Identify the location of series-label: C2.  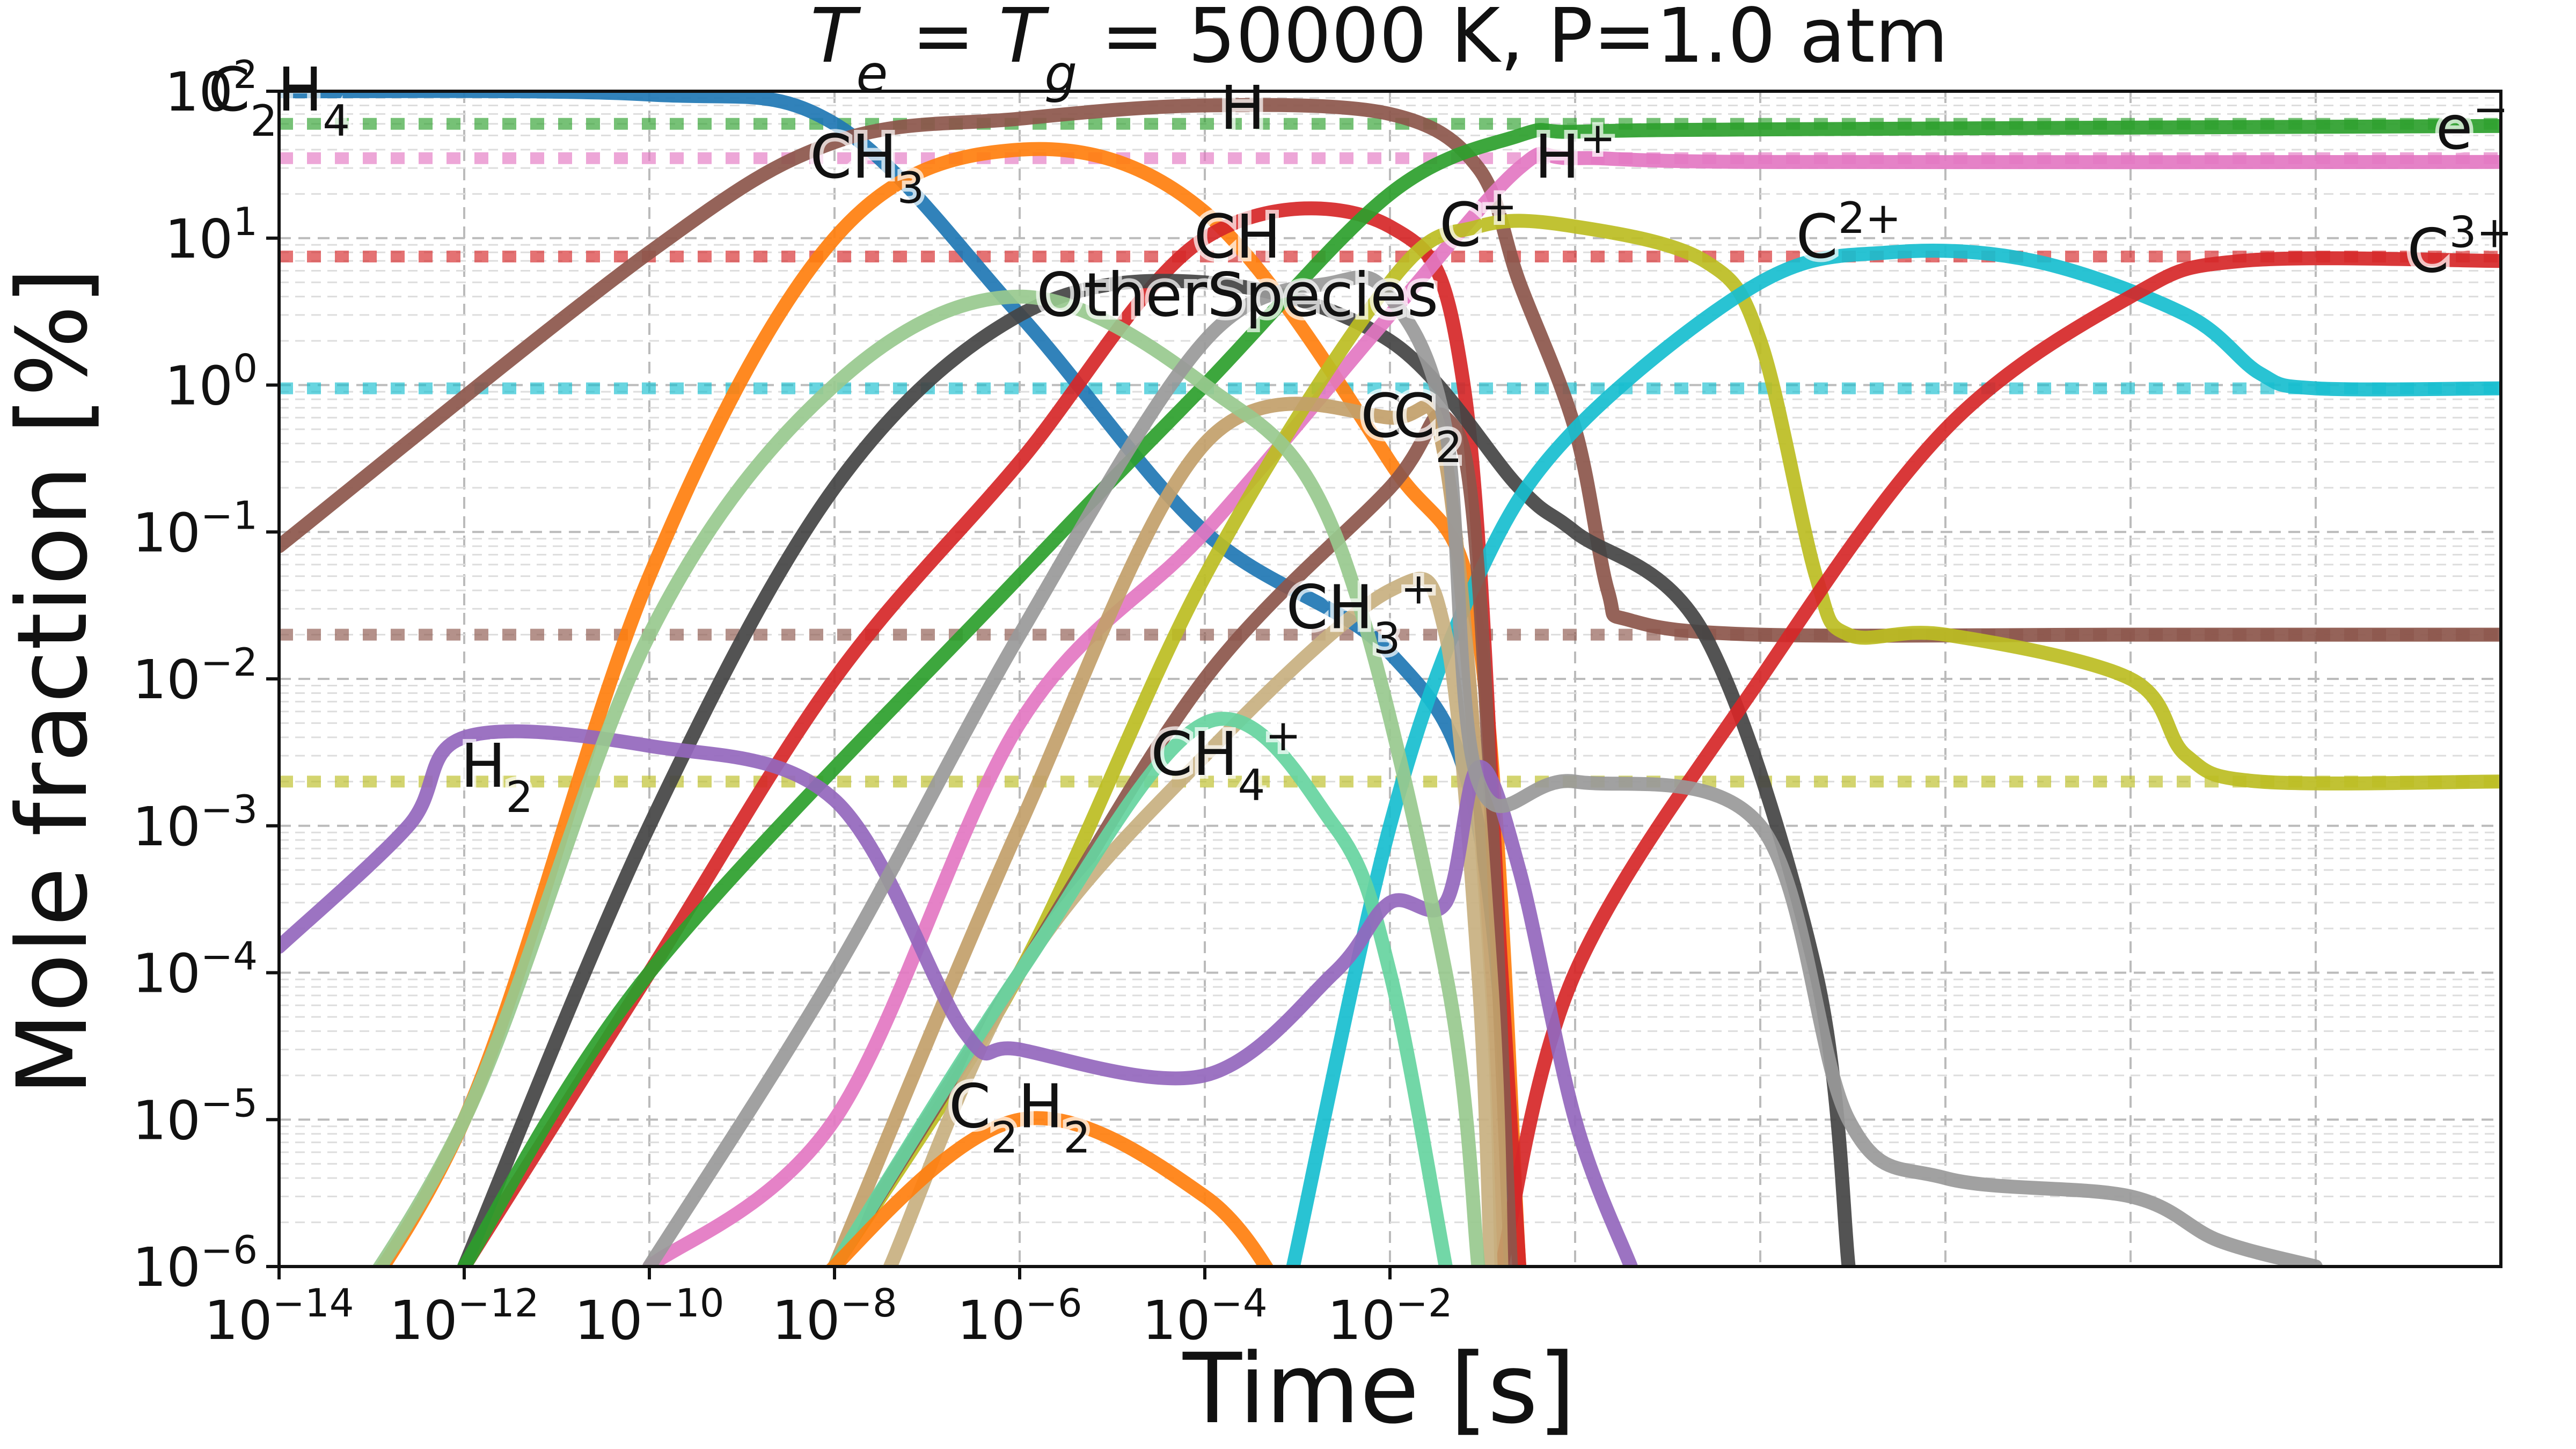
(1427, 427).